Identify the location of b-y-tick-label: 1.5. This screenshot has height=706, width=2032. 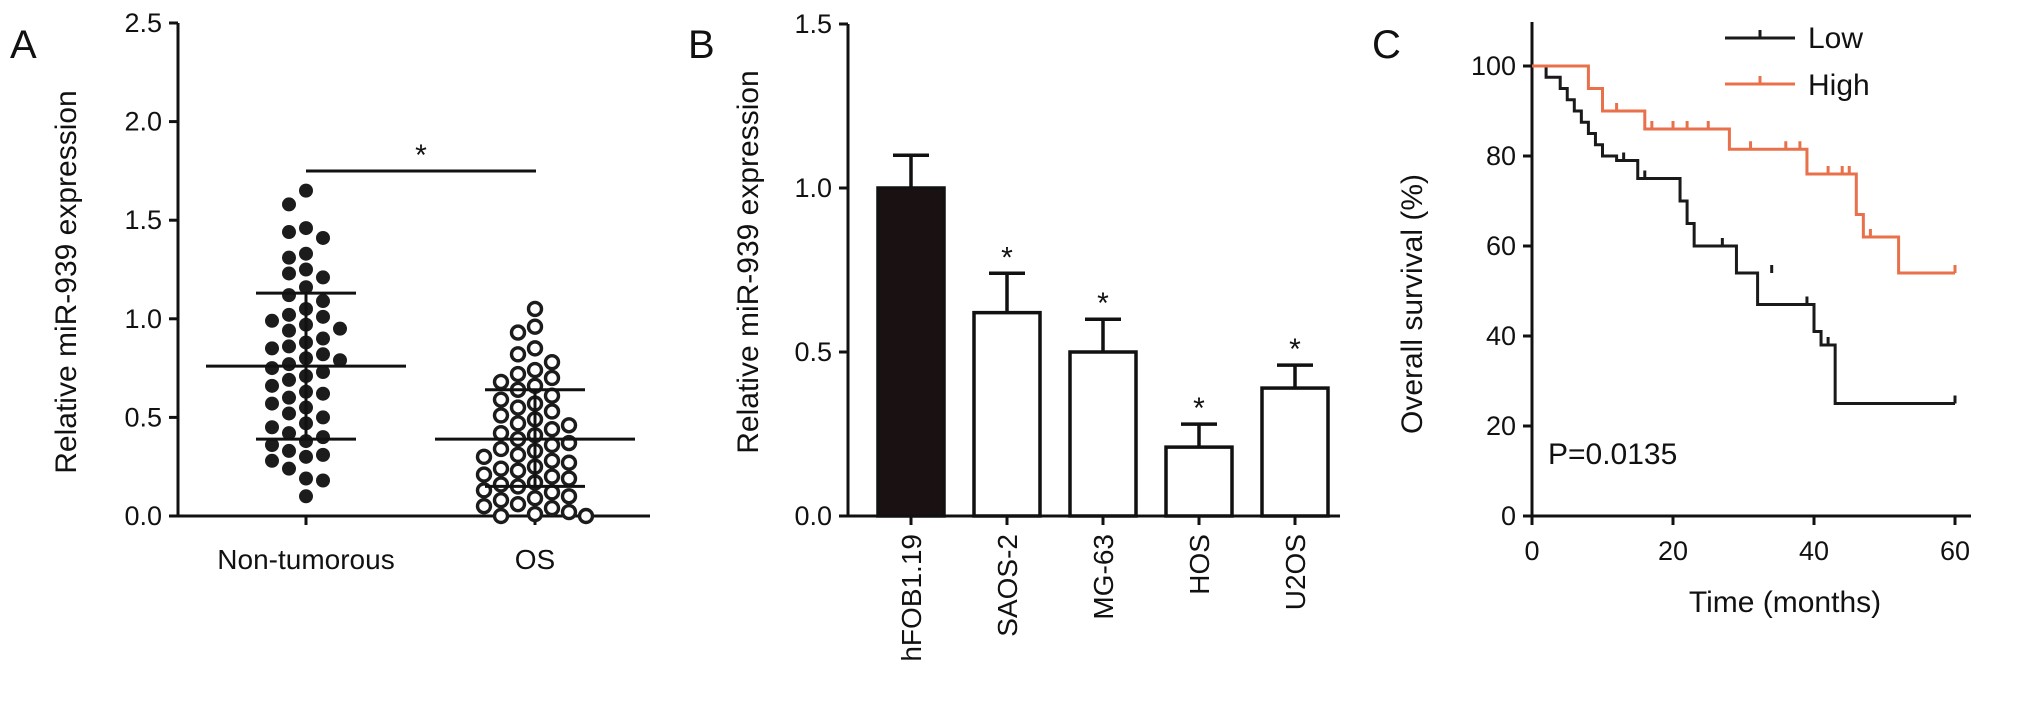
(813, 24).